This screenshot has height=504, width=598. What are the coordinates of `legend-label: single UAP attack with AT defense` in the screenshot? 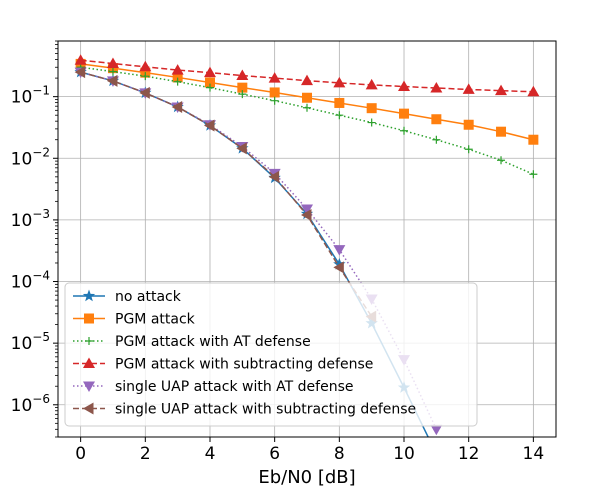 It's located at (234, 387).